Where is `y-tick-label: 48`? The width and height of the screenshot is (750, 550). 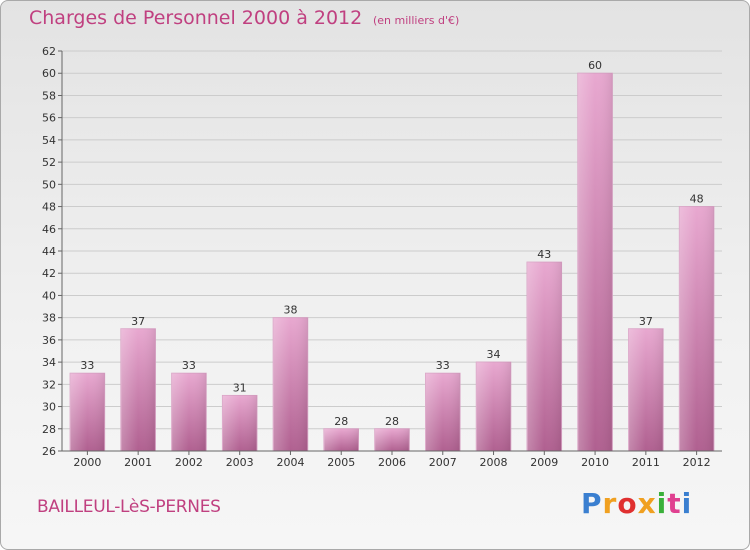 y-tick-label: 48 is located at coordinates (49, 207).